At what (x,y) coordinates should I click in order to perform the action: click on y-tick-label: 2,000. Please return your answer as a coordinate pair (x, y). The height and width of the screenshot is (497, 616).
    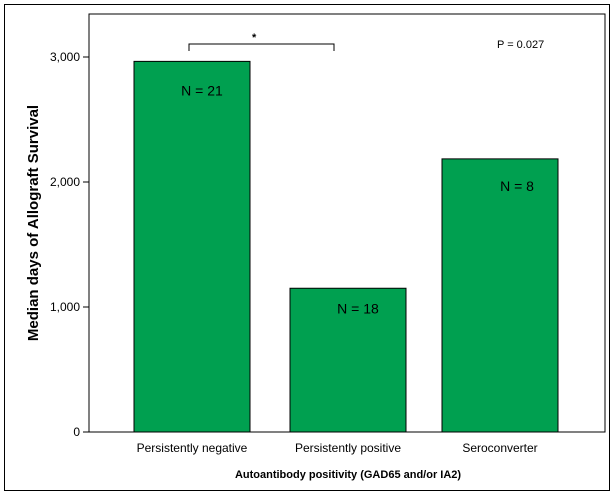
    Looking at the image, I should click on (65, 182).